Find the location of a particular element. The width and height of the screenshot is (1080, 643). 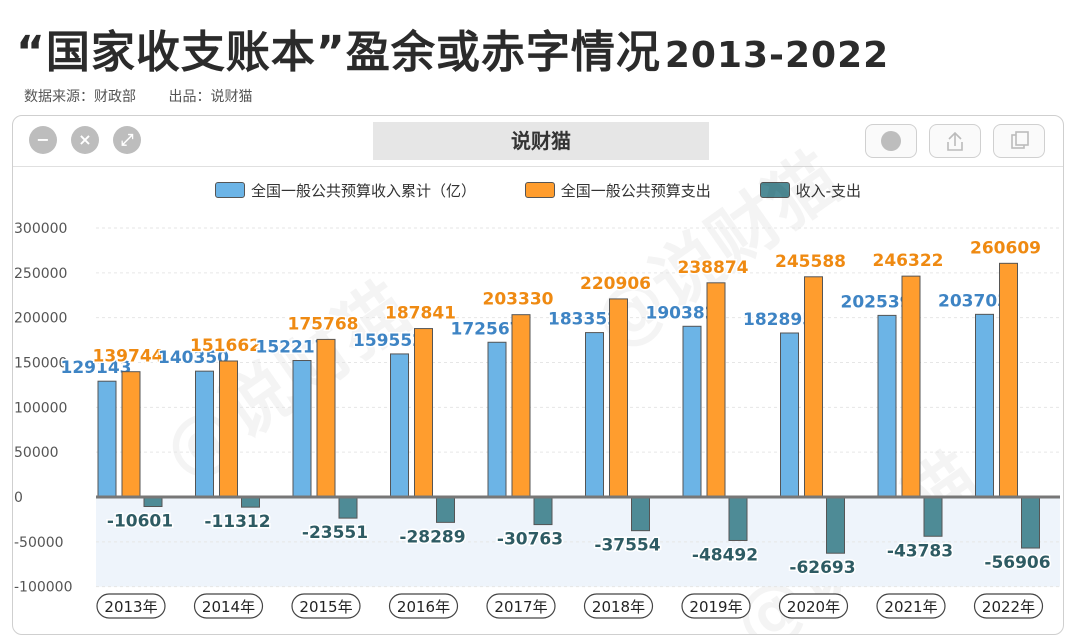

legend-expense: 全国一般公共预算支出 is located at coordinates (617, 190).